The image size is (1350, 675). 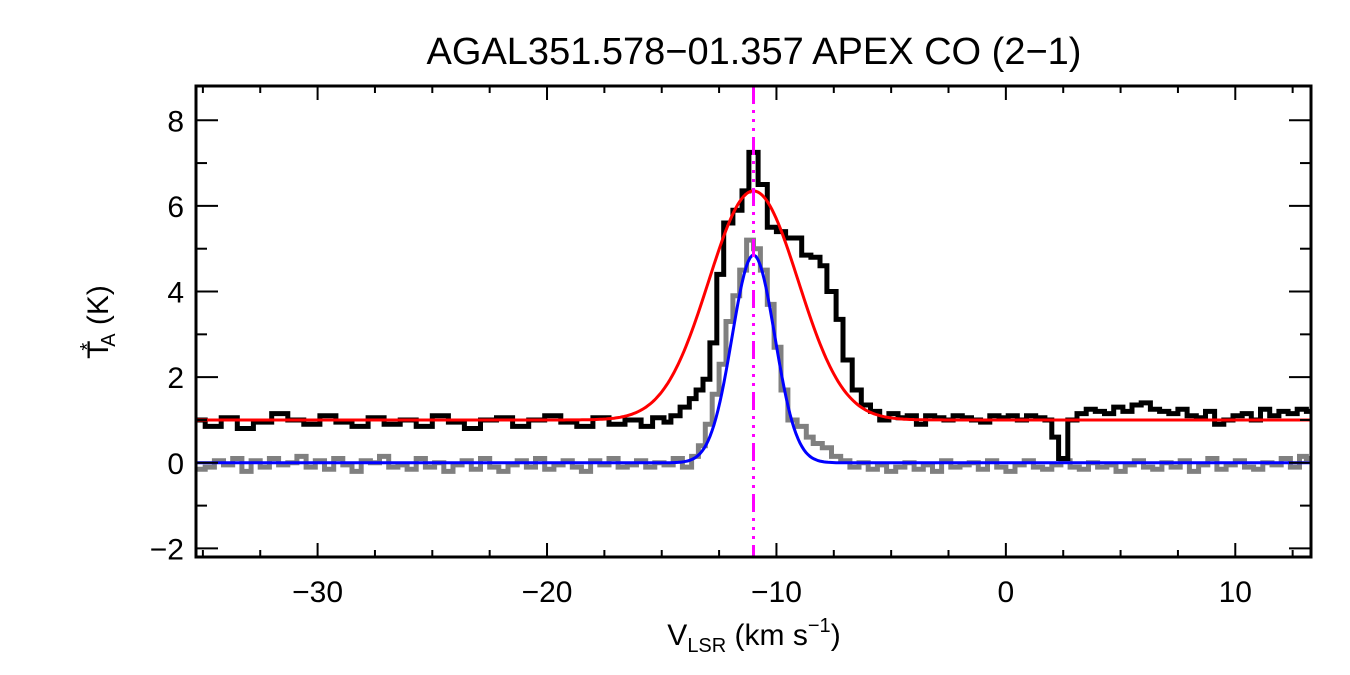 What do you see at coordinates (175, 293) in the screenshot?
I see `y-tick-label: 4` at bounding box center [175, 293].